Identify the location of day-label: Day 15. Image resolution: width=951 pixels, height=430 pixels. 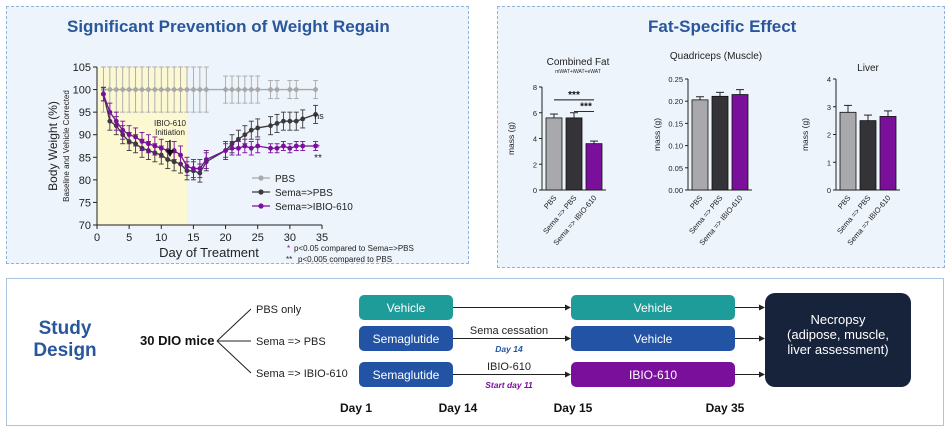
(573, 408).